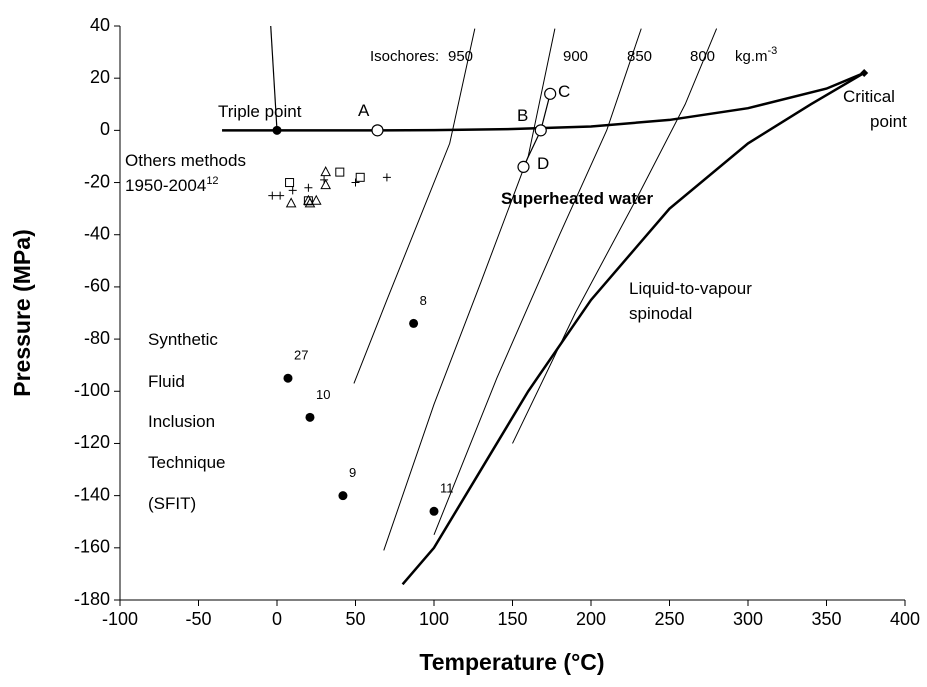 This screenshot has width=927, height=687. Describe the element at coordinates (100, 77) in the screenshot. I see `y-tick-label: 20` at that location.